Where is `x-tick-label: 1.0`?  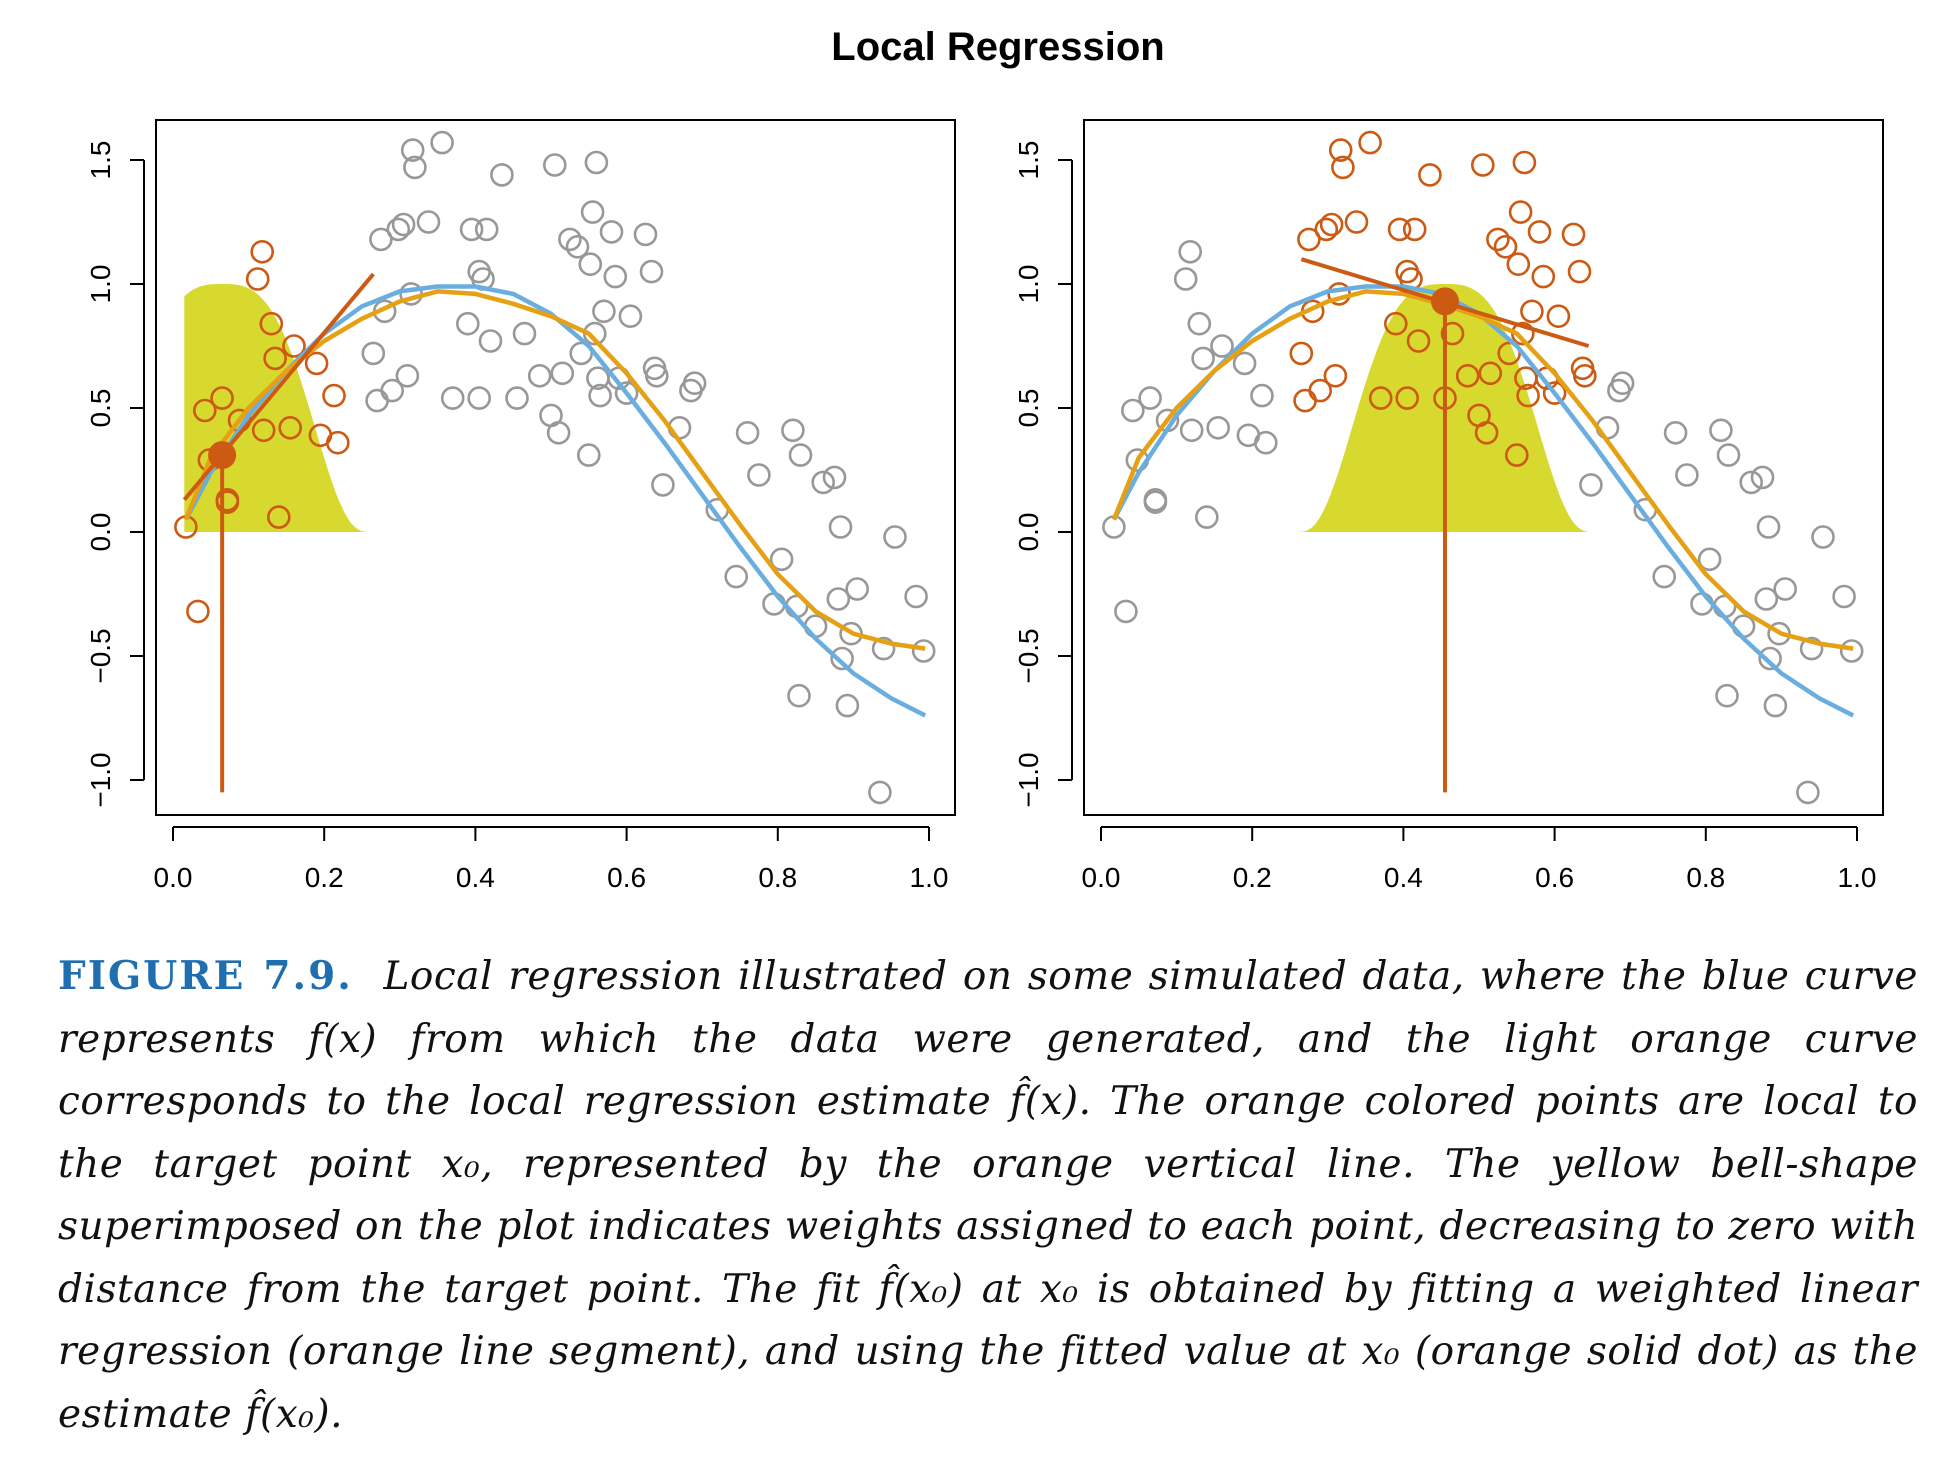
x-tick-label: 1.0 is located at coordinates (1857, 877).